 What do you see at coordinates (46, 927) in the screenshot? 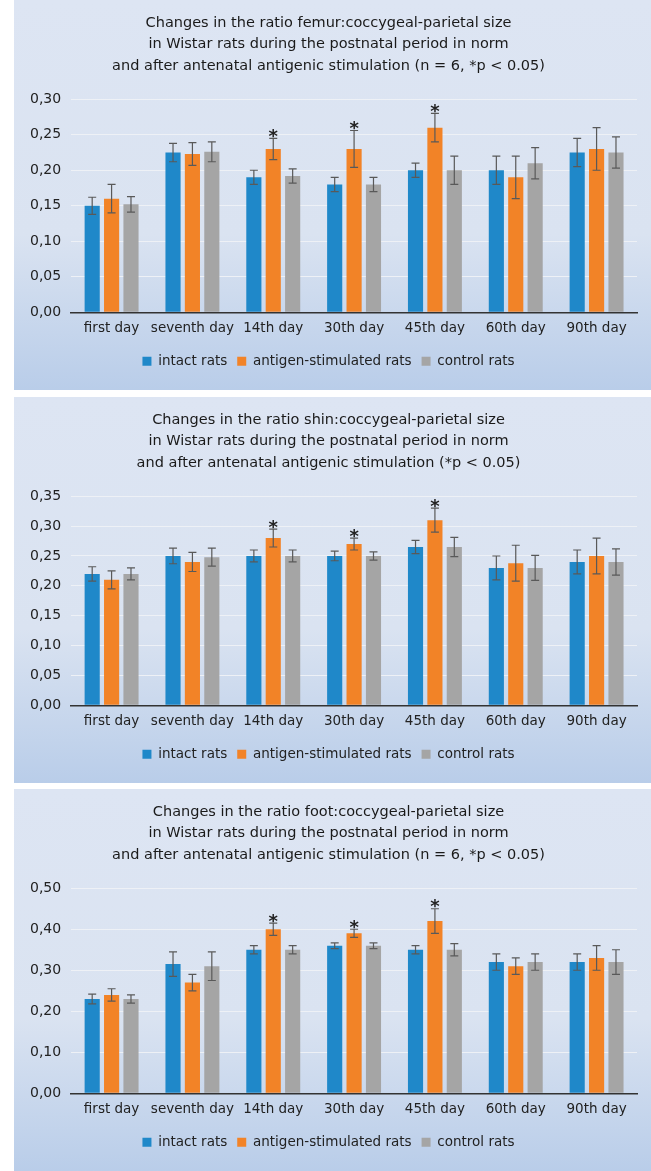
I see `y-tick-label: 0,40` at bounding box center [46, 927].